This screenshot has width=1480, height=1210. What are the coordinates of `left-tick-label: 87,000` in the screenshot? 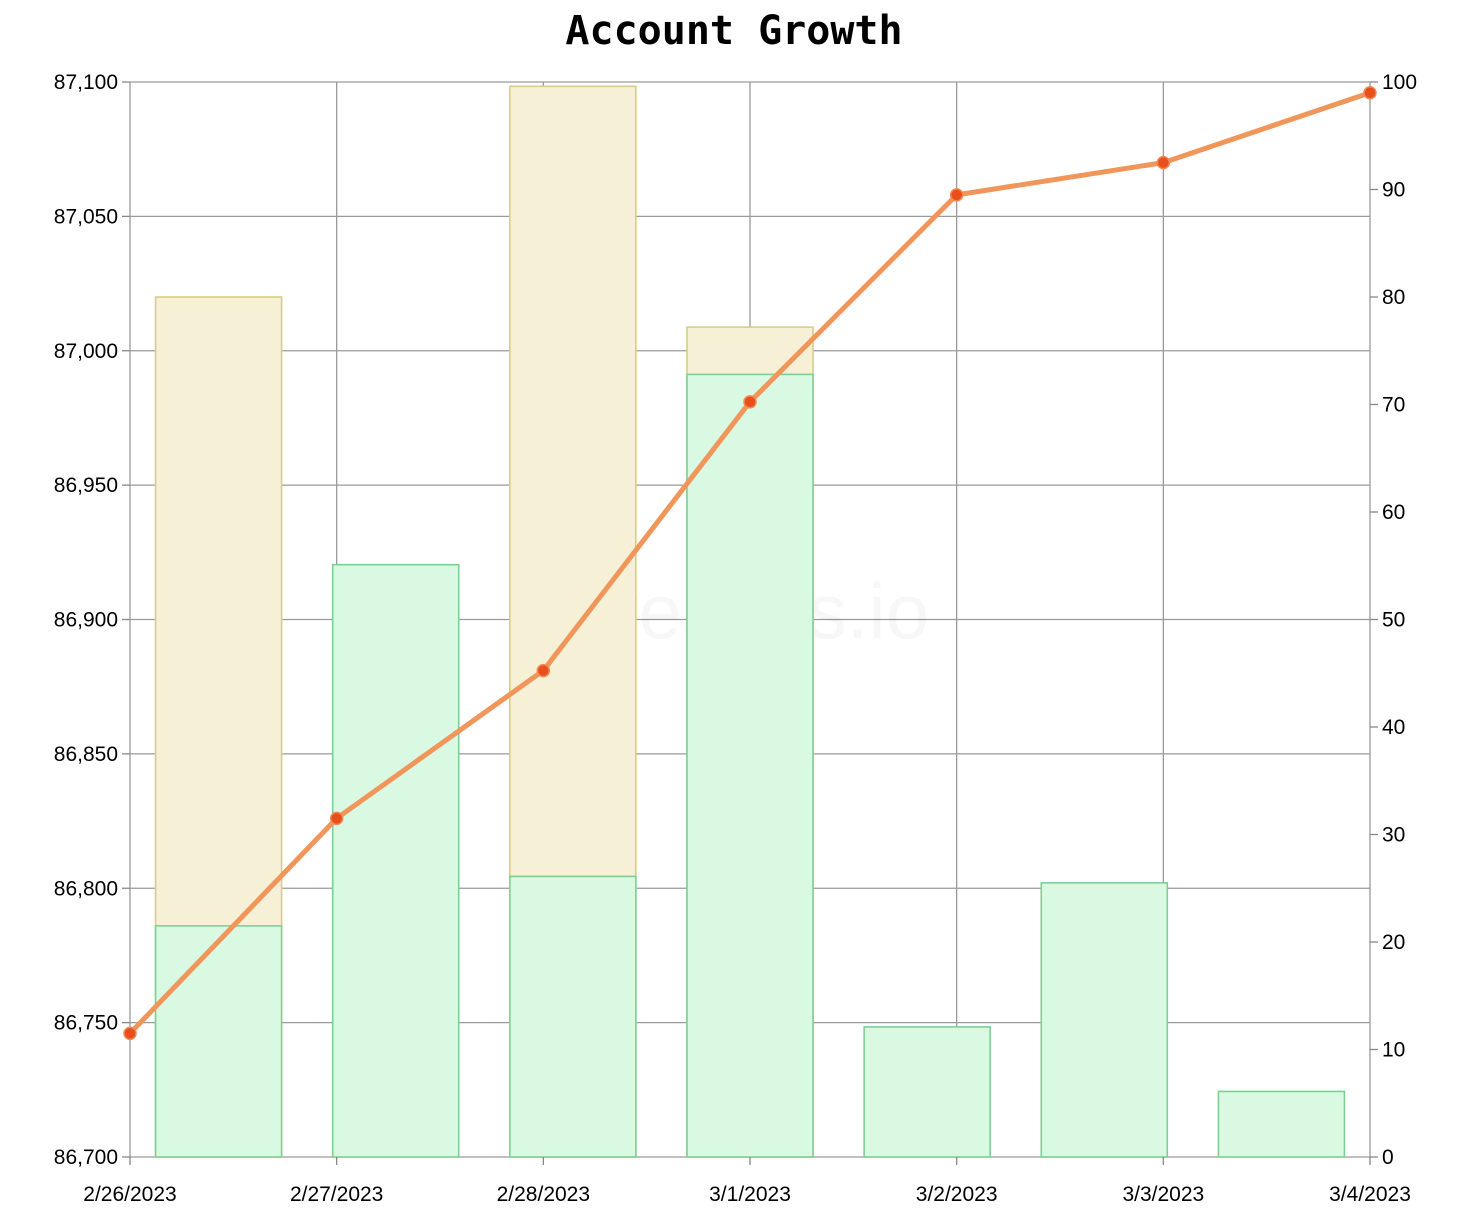 It's located at (86, 351).